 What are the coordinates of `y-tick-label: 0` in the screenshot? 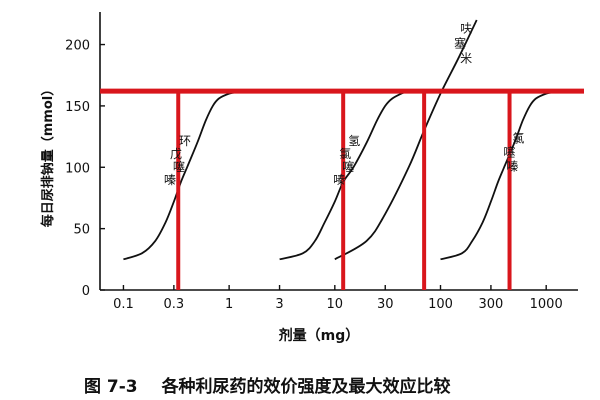 It's located at (86, 291).